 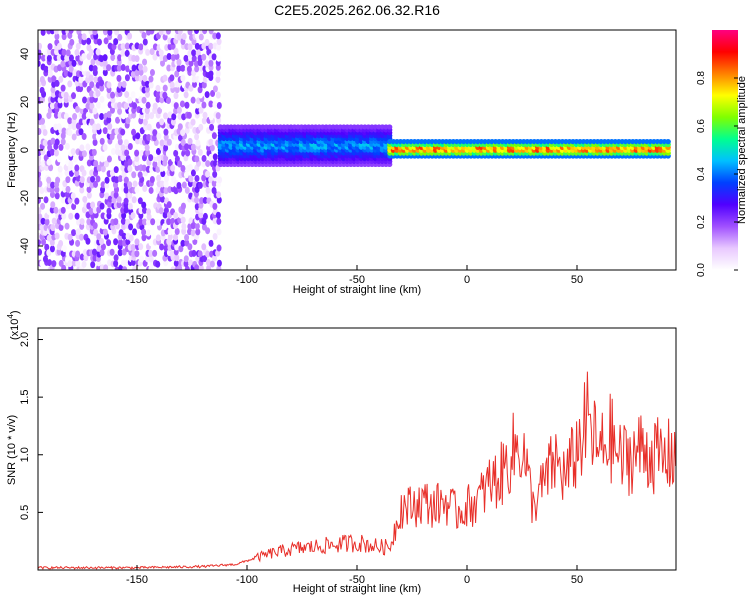 What do you see at coordinates (467, 280) in the screenshot?
I see `x-tick-label: 0` at bounding box center [467, 280].